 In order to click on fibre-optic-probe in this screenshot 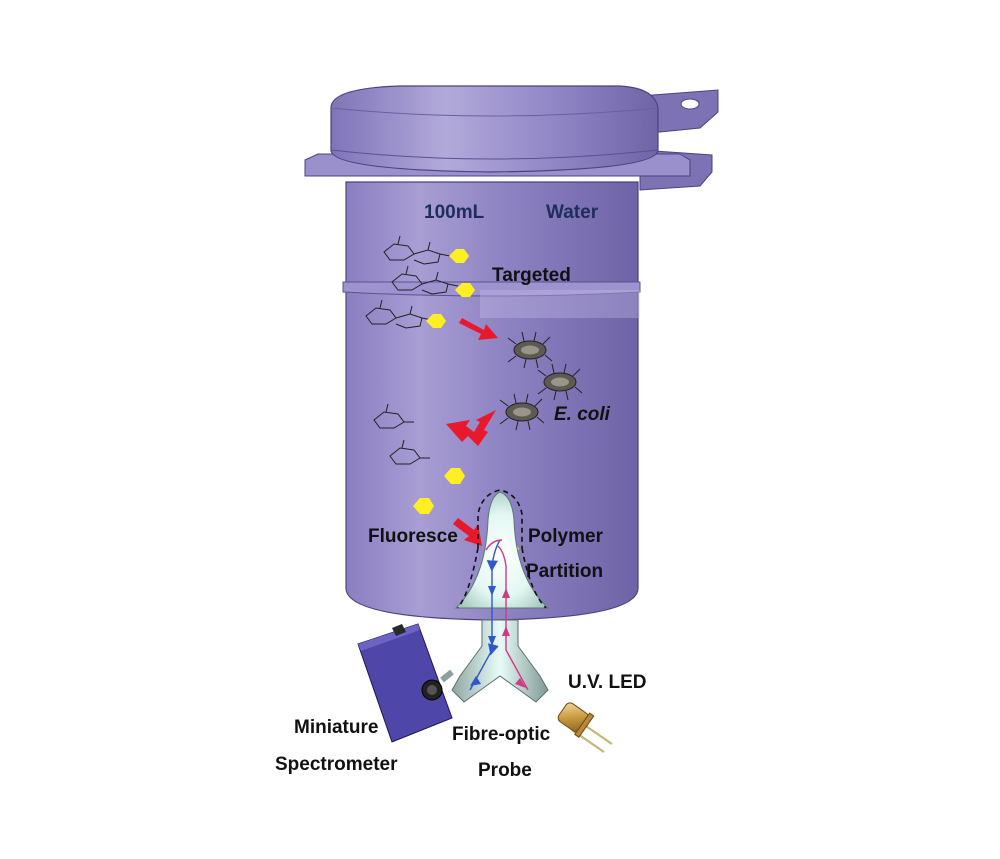, I will do `click(500, 621)`.